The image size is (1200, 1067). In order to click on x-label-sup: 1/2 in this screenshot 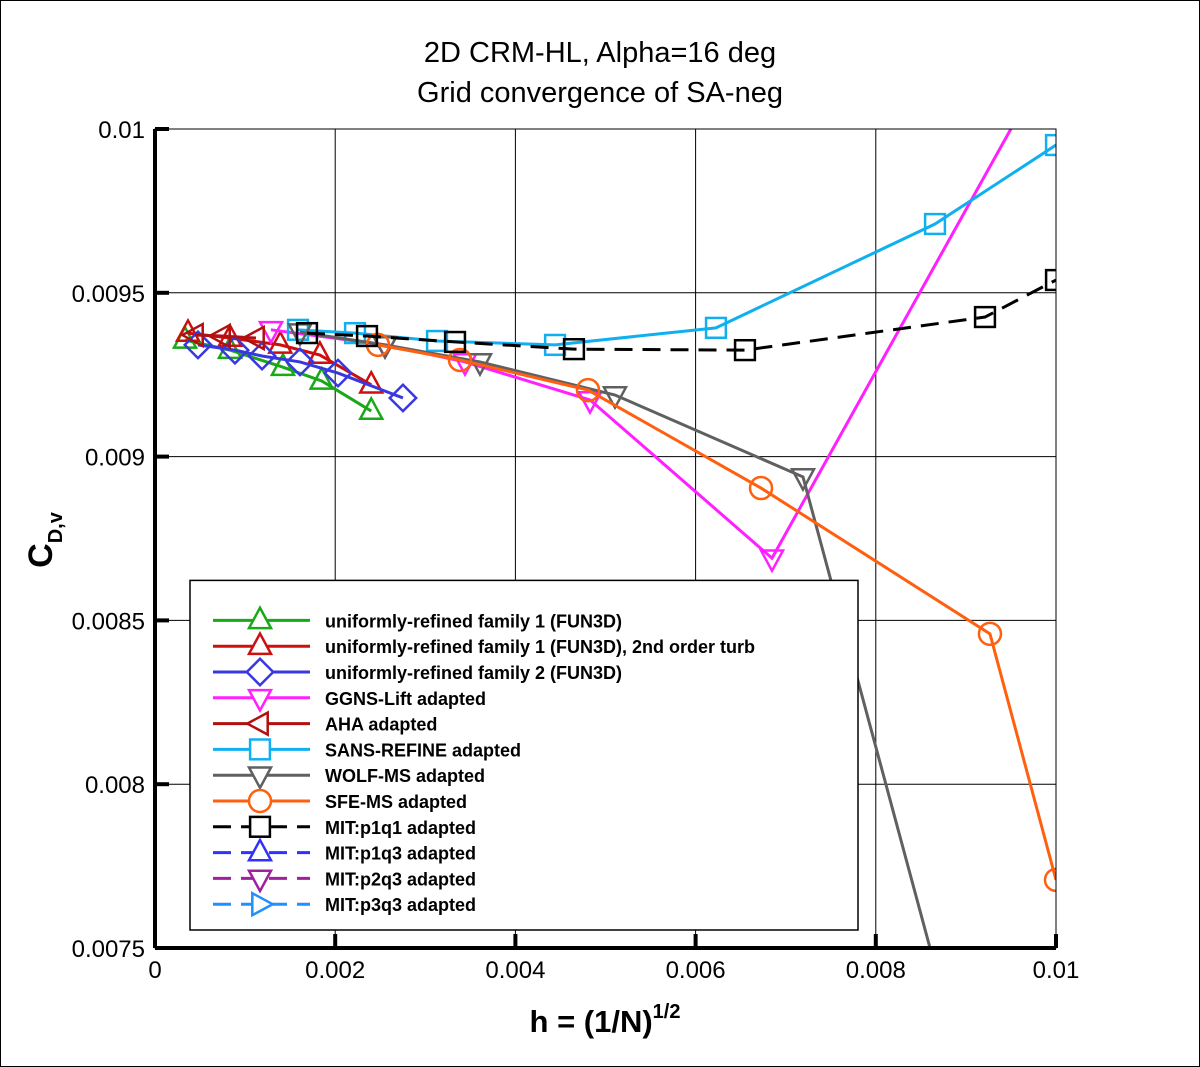, I will do `click(667, 1012)`.